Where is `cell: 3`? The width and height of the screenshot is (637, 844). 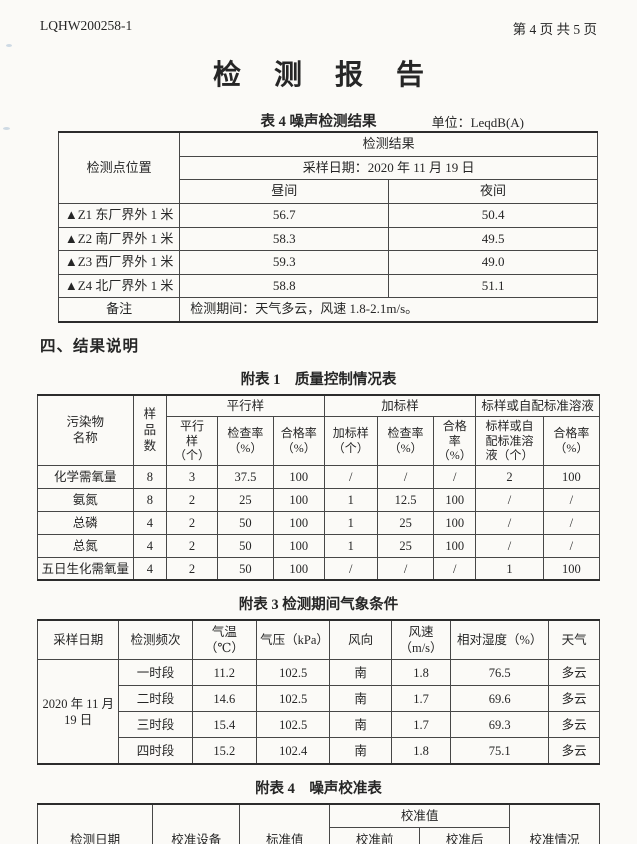
cell: 3 is located at coordinates (192, 476).